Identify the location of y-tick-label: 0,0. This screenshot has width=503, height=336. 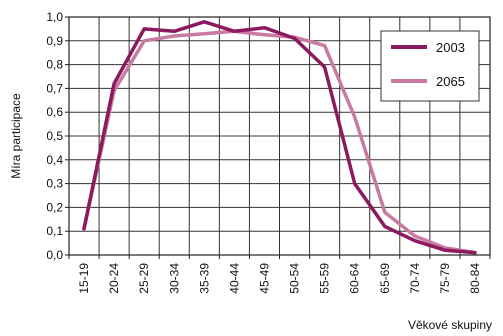
(54, 255).